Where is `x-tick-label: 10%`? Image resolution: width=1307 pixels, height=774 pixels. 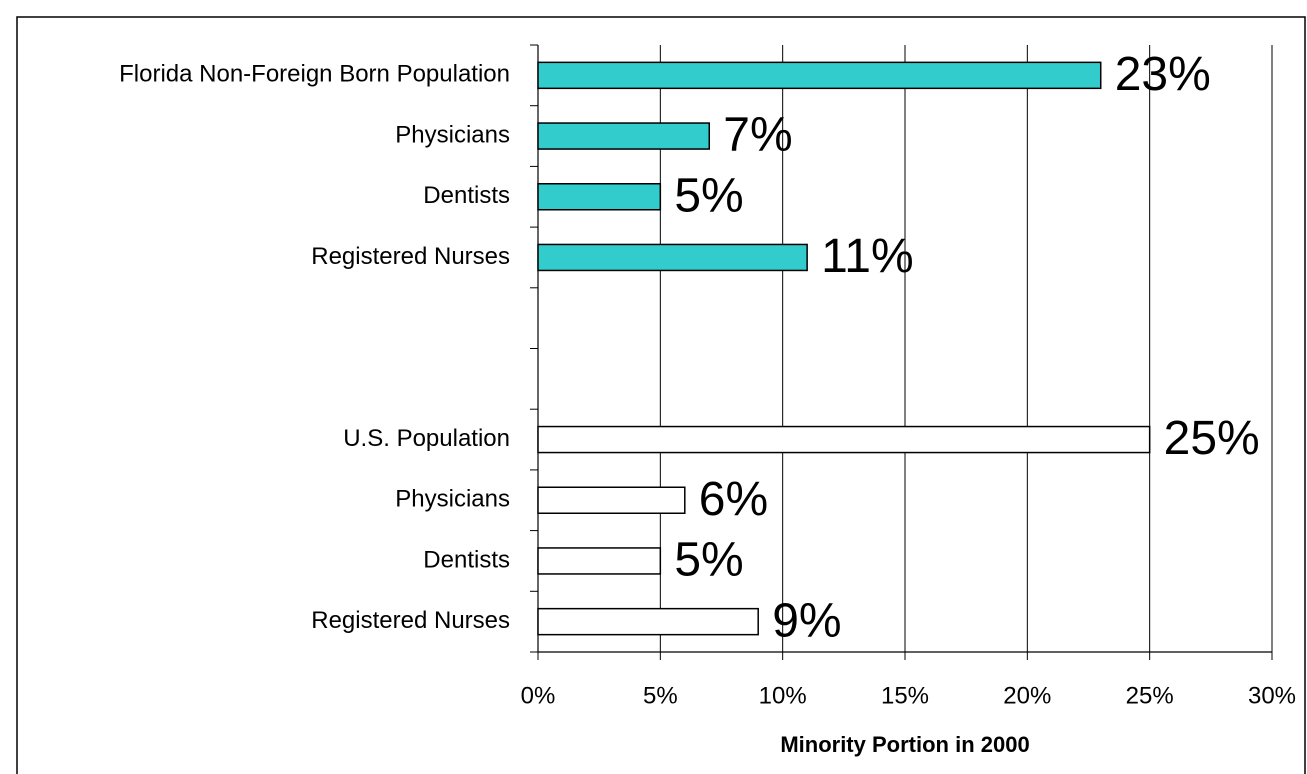 x-tick-label: 10% is located at coordinates (783, 695).